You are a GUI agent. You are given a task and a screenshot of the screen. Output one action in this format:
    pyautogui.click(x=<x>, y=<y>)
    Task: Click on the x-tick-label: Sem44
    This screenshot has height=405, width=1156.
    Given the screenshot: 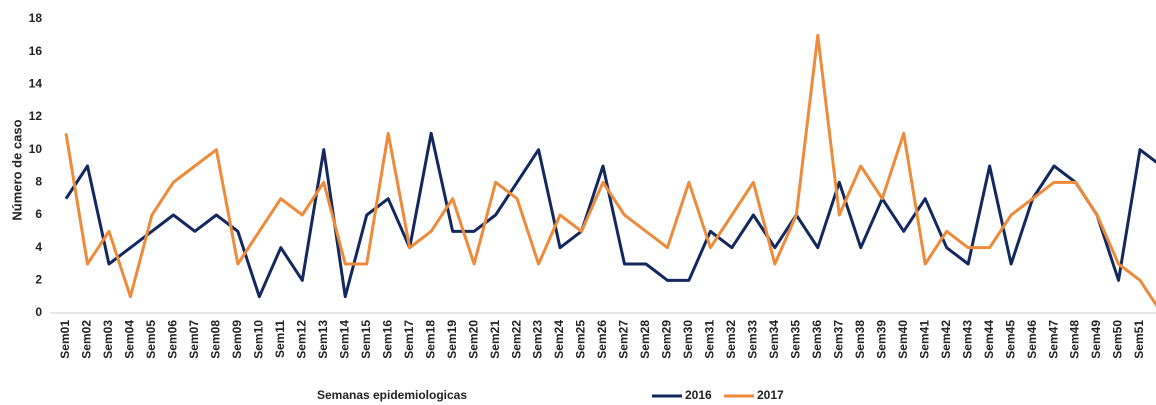 What is the action you would take?
    pyautogui.click(x=989, y=339)
    